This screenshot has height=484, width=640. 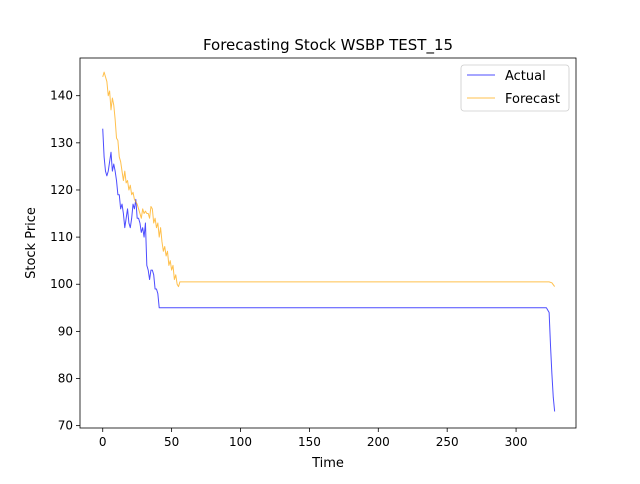 I want to click on x-tick-label: 0, so click(x=103, y=442).